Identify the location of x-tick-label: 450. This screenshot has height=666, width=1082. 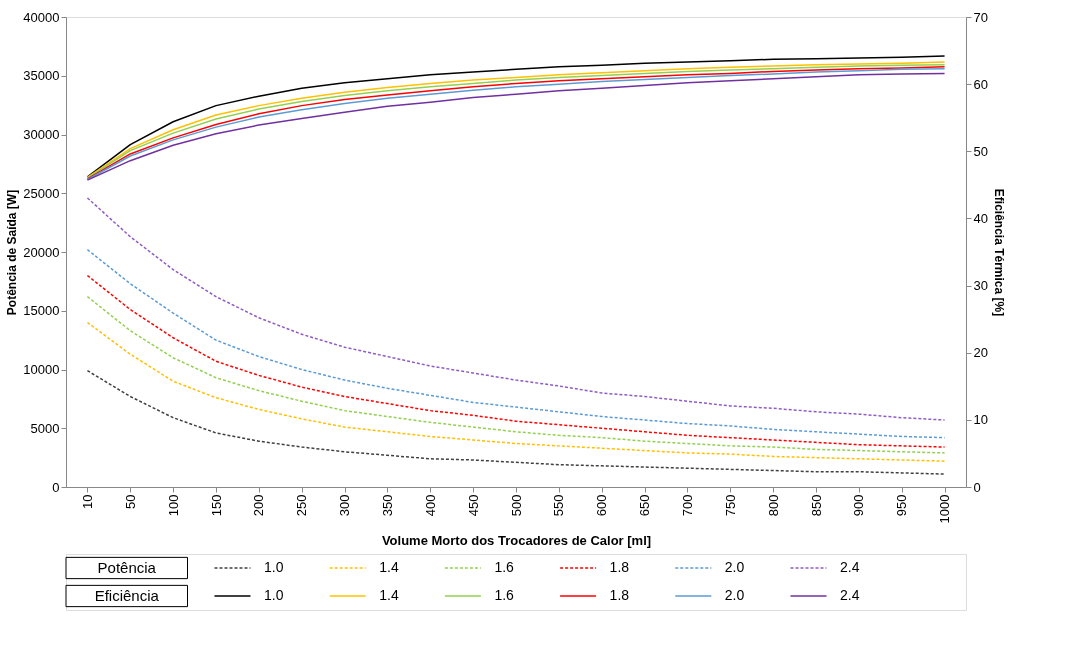
(473, 505).